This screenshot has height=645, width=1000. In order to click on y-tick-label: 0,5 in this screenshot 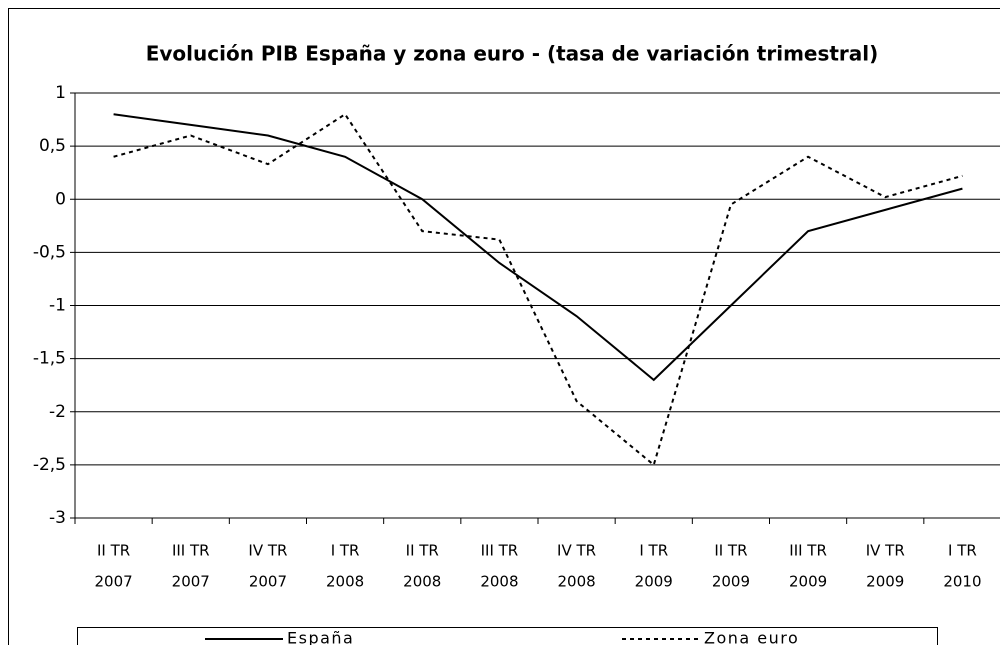, I will do `click(52, 146)`.